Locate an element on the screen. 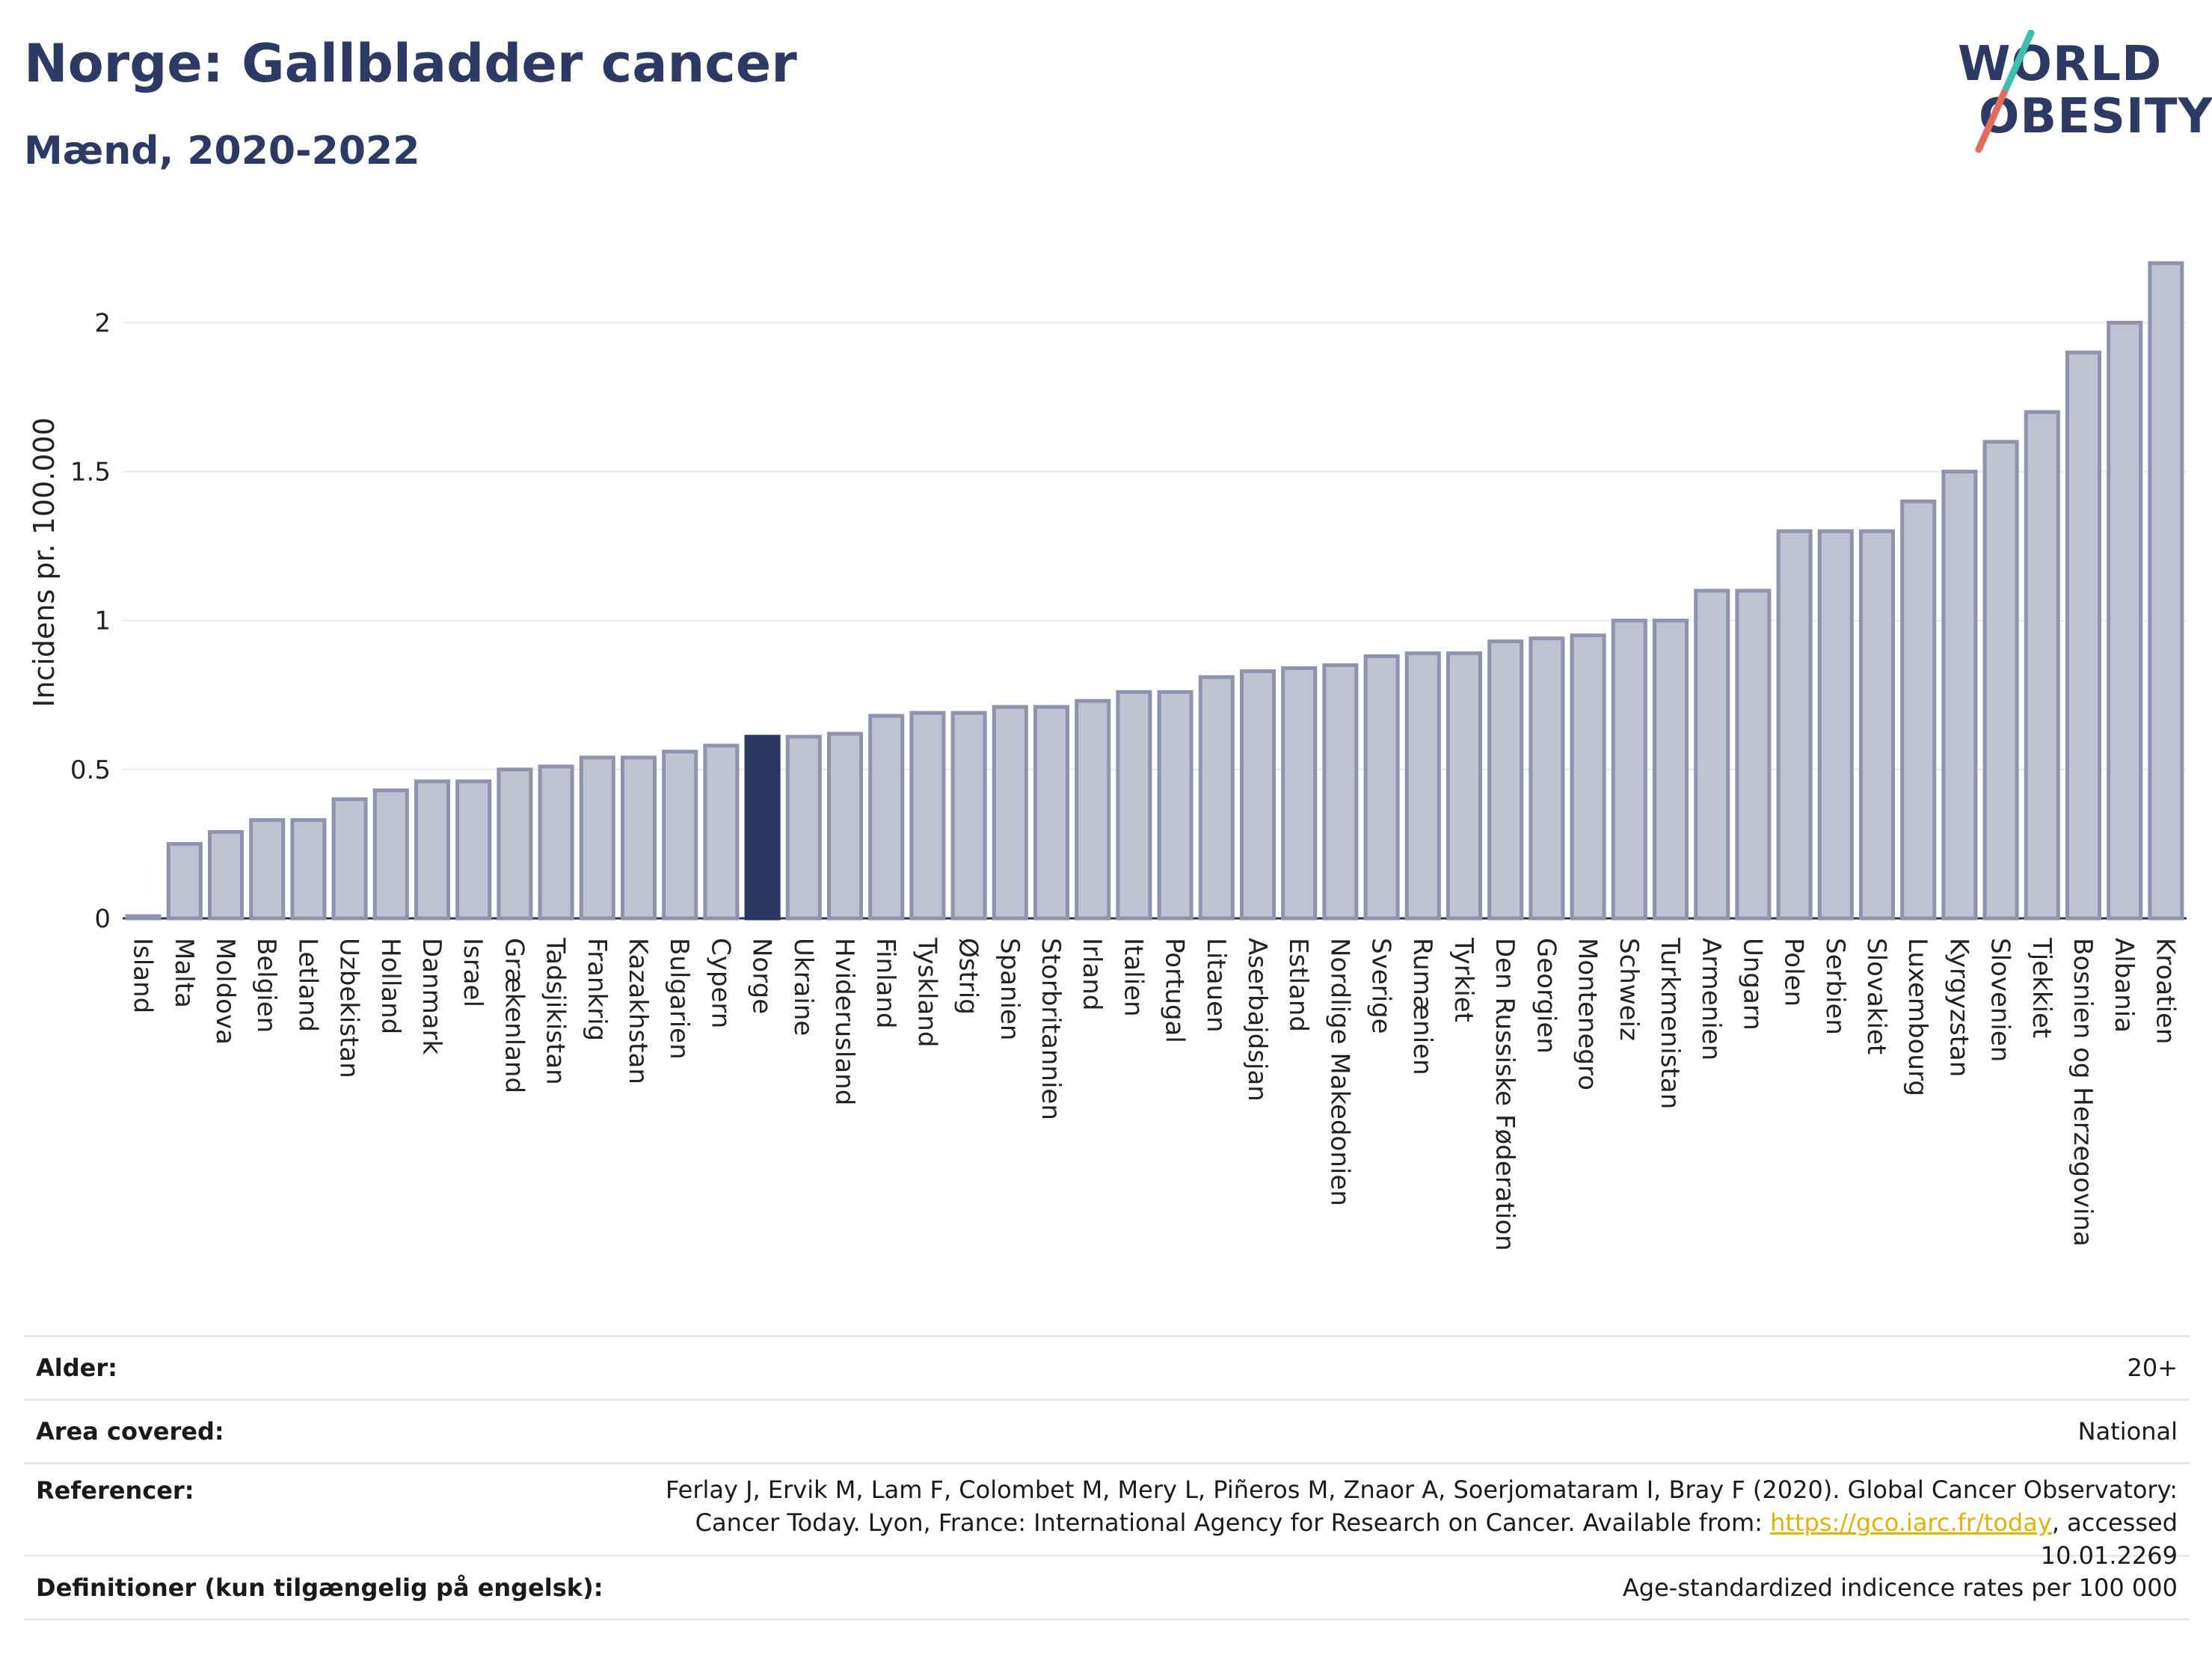 The height and width of the screenshot is (1655, 2212). bar-tyskland is located at coordinates (927, 815).